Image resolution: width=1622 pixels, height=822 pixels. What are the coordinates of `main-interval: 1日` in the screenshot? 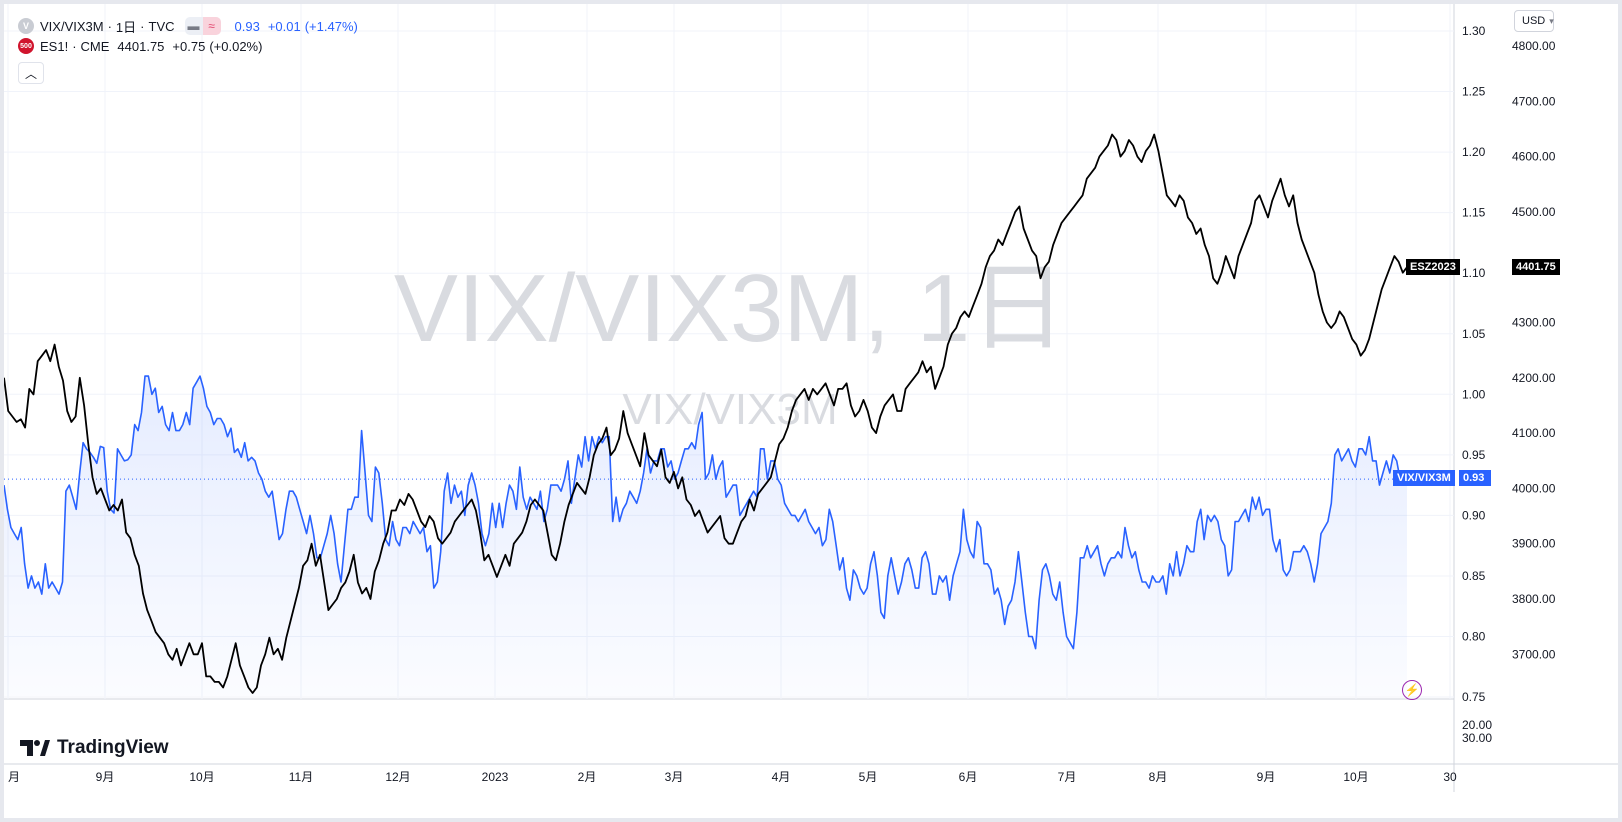 It's located at (126, 27).